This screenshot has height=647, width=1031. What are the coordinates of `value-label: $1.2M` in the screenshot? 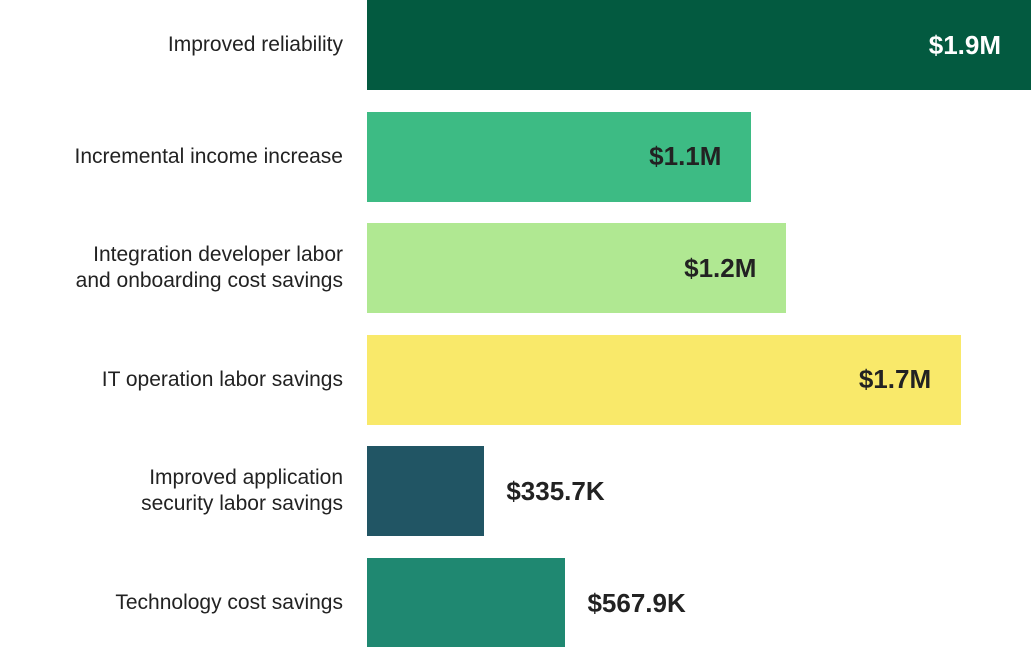 It's located at (720, 267).